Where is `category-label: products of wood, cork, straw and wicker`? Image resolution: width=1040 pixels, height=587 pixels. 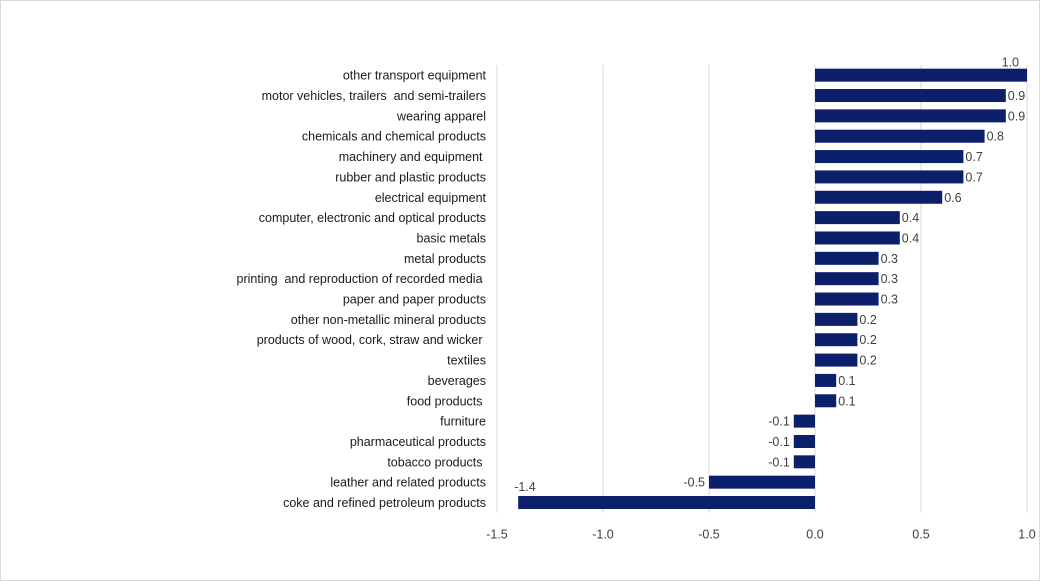 category-label: products of wood, cork, straw and wicker is located at coordinates (371, 340).